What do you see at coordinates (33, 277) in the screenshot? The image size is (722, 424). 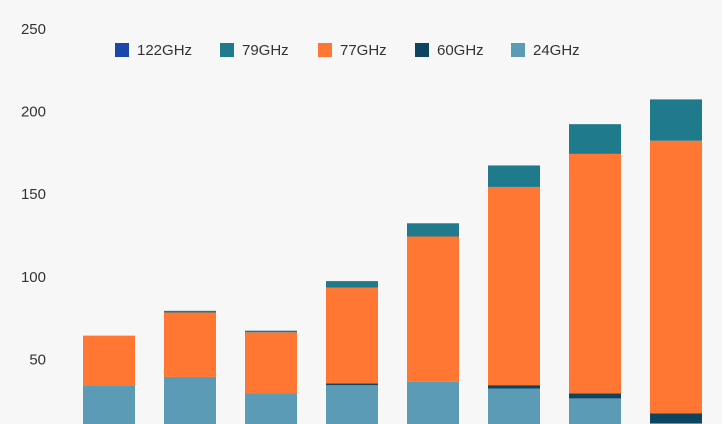 I see `y-tick-label: 100` at bounding box center [33, 277].